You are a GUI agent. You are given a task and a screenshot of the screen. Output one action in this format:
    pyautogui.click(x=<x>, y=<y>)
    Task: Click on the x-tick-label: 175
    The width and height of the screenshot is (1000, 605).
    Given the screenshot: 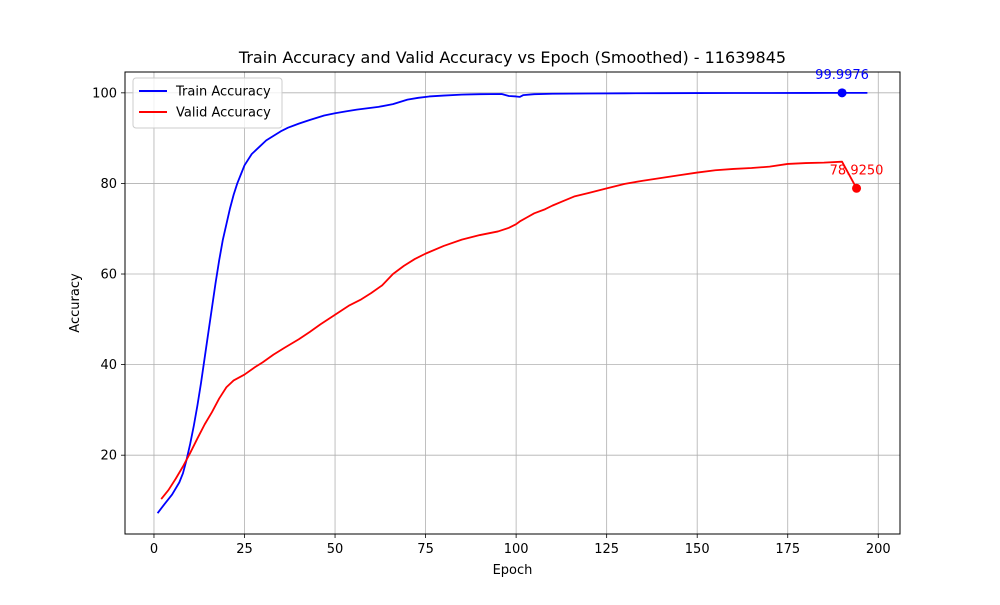 What is the action you would take?
    pyautogui.click(x=787, y=549)
    